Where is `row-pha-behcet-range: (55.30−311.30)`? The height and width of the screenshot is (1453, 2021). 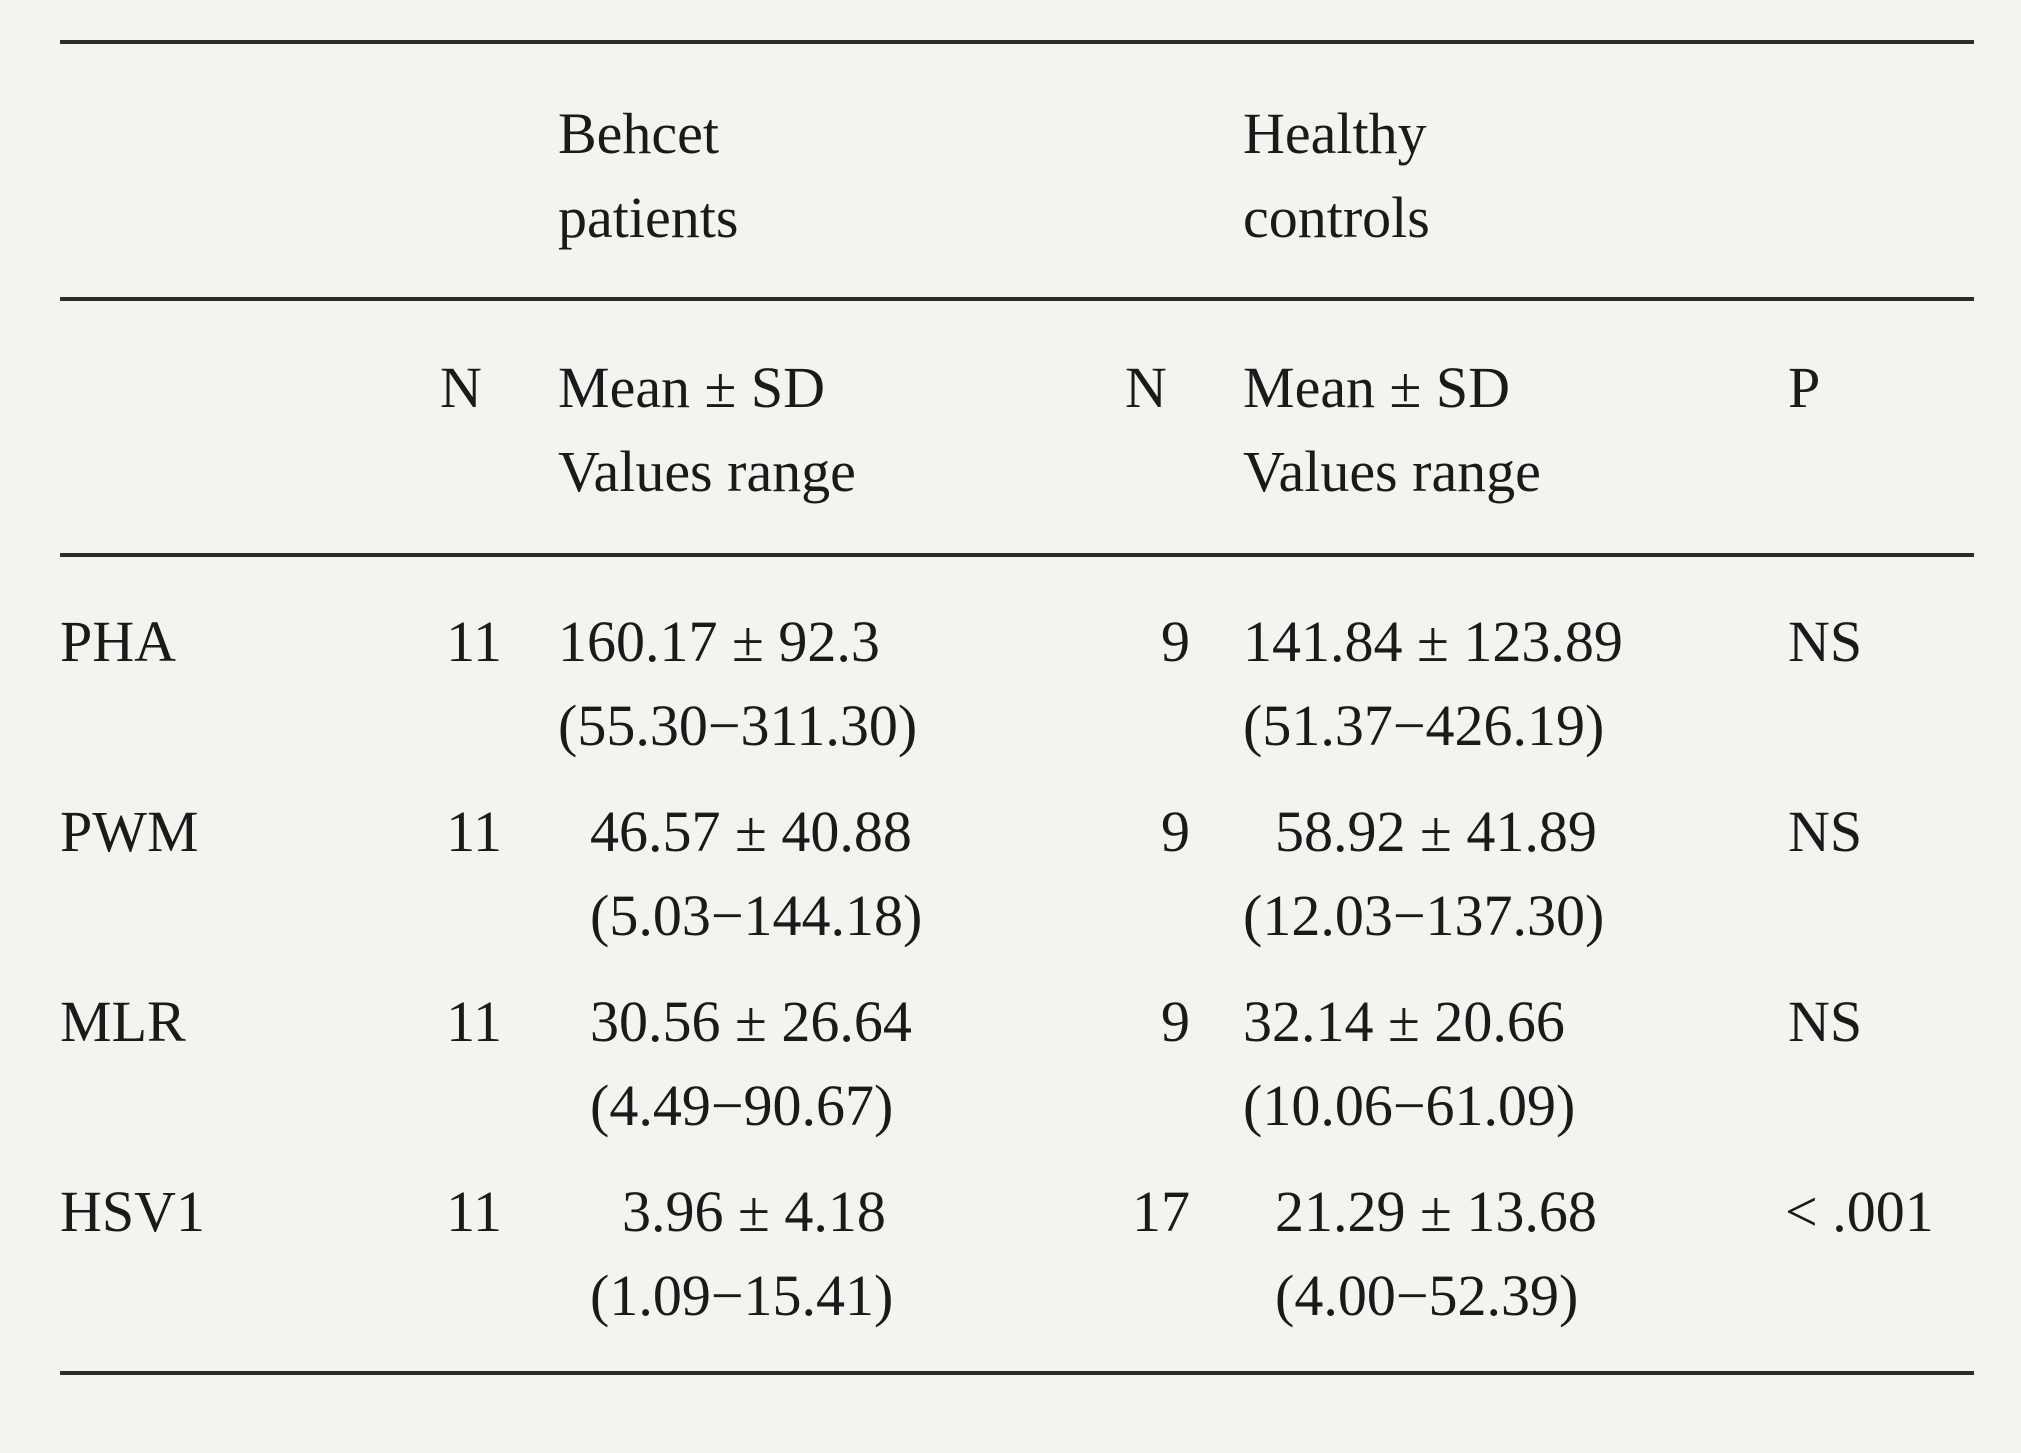
row-pha-behcet-range: (55.30−311.30) is located at coordinates (738, 725).